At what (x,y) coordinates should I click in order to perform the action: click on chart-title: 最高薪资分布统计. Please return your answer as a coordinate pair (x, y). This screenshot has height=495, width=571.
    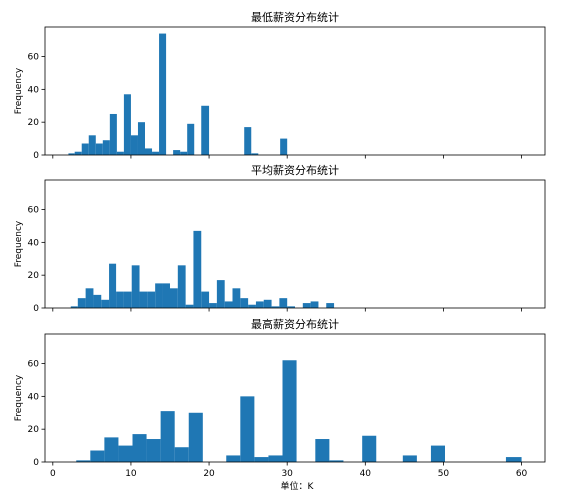
    Looking at the image, I should click on (295, 324).